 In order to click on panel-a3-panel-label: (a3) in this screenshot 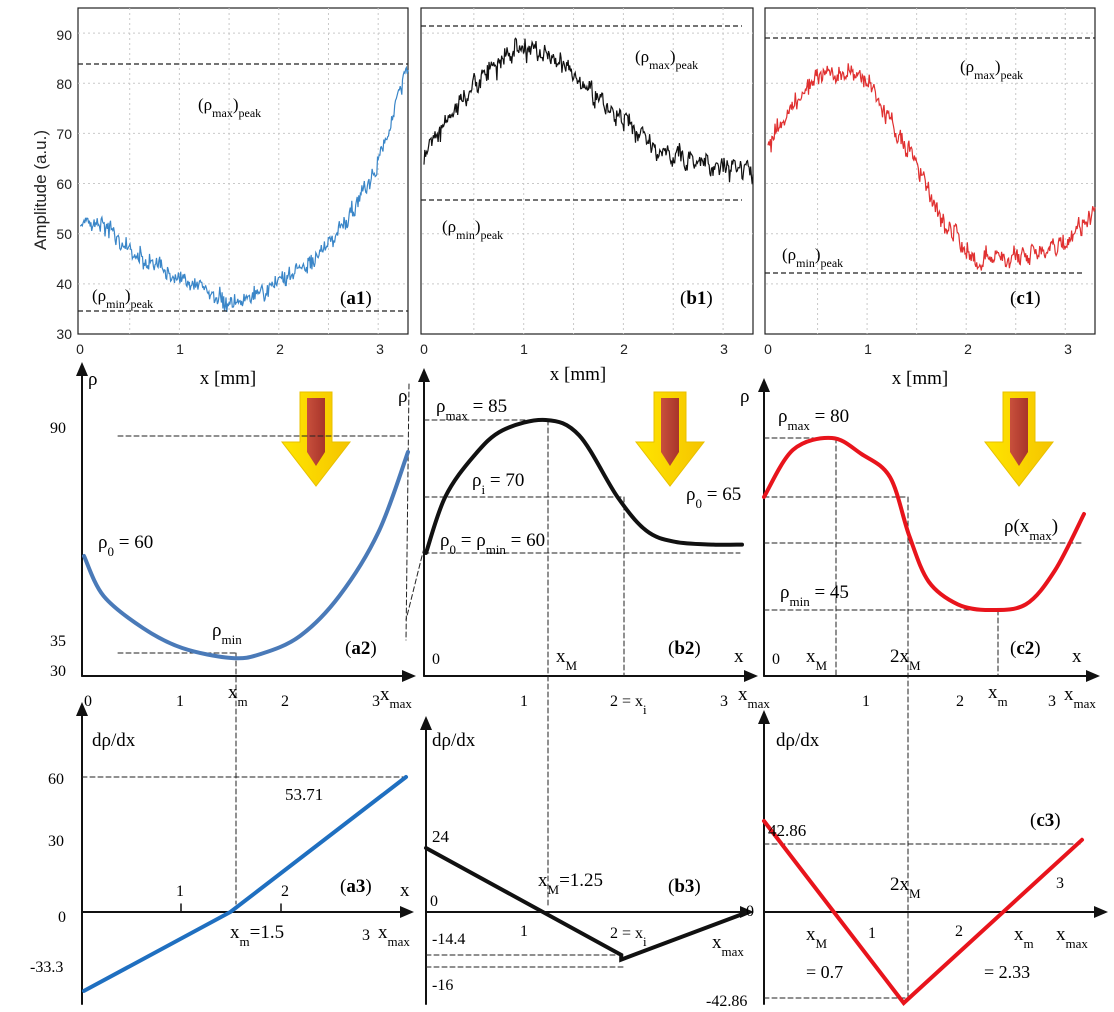, I will do `click(356, 886)`.